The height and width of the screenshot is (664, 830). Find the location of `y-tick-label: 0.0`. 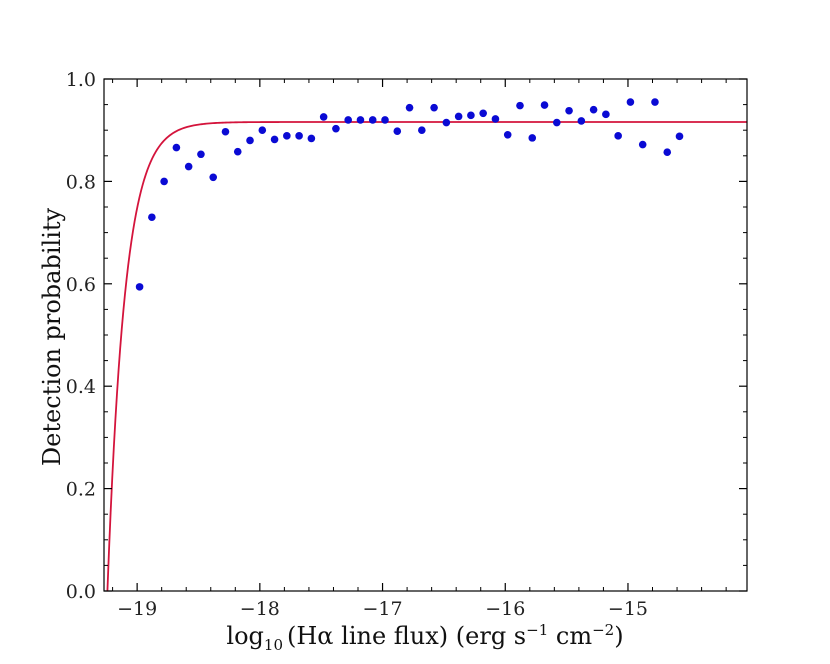

y-tick-label: 0.0 is located at coordinates (81, 592).